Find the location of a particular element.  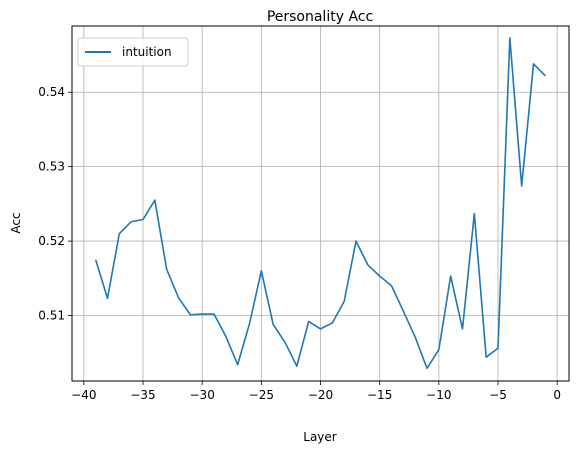

legend-box is located at coordinates (133, 52).